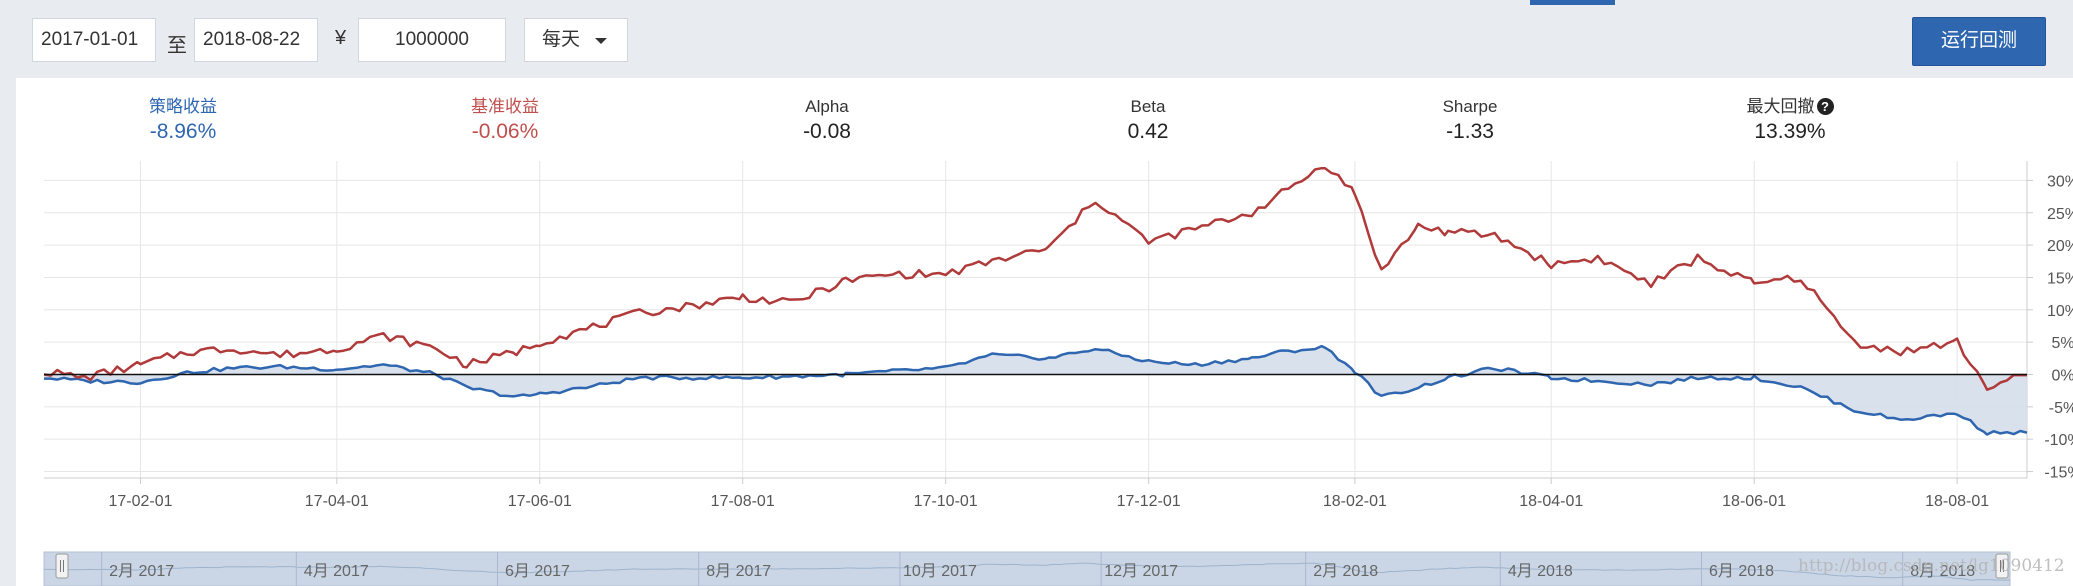 The height and width of the screenshot is (586, 2073). I want to click on x-tick-label: 18-04-01, so click(1551, 501).